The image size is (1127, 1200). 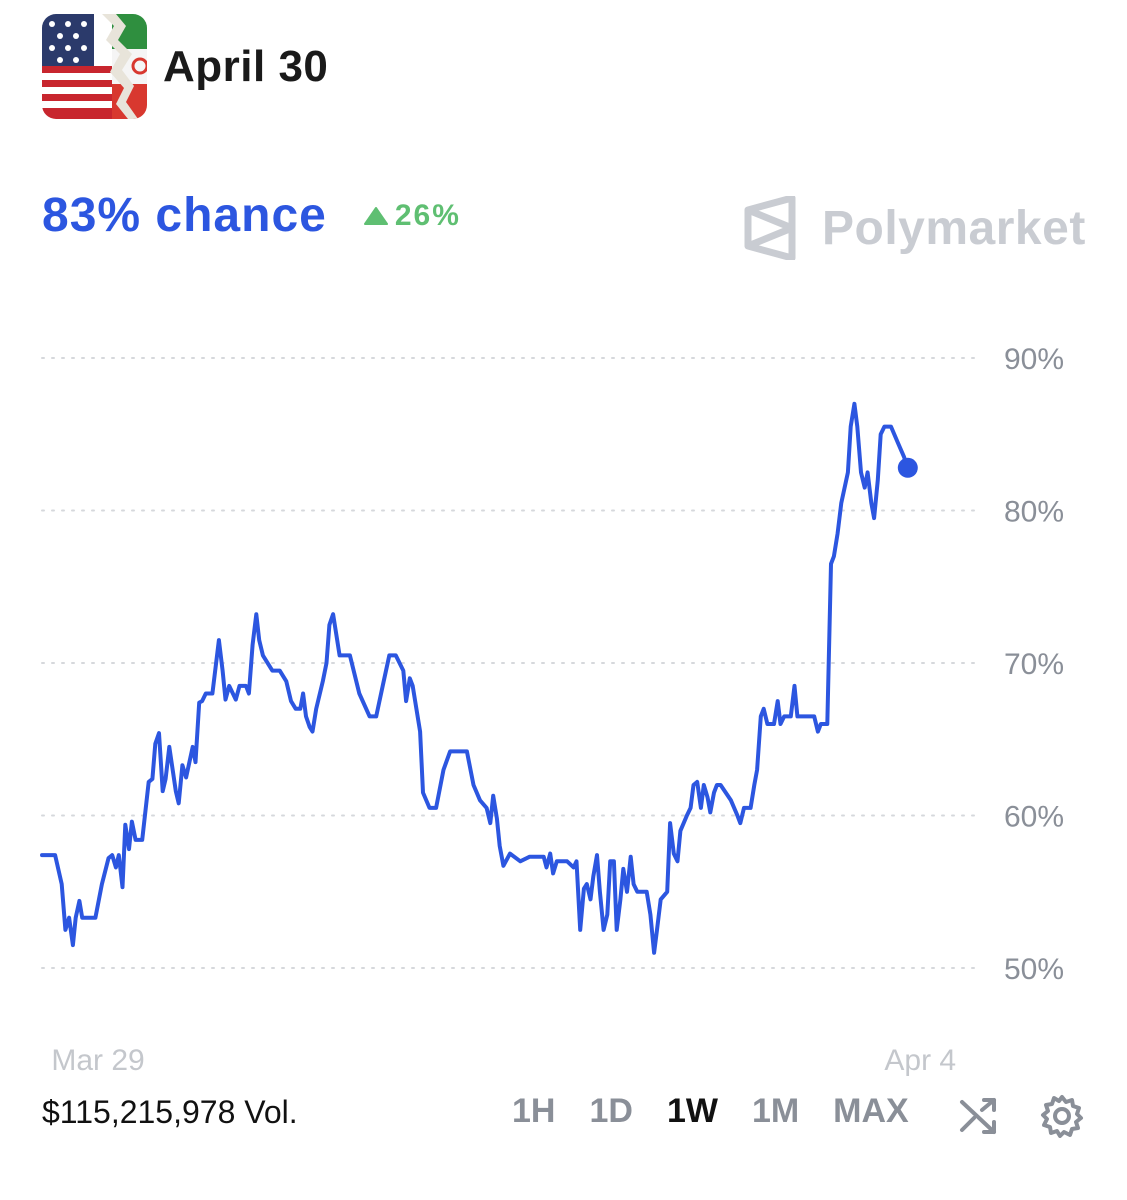 I want to click on range-1h: 1H, so click(x=534, y=1111).